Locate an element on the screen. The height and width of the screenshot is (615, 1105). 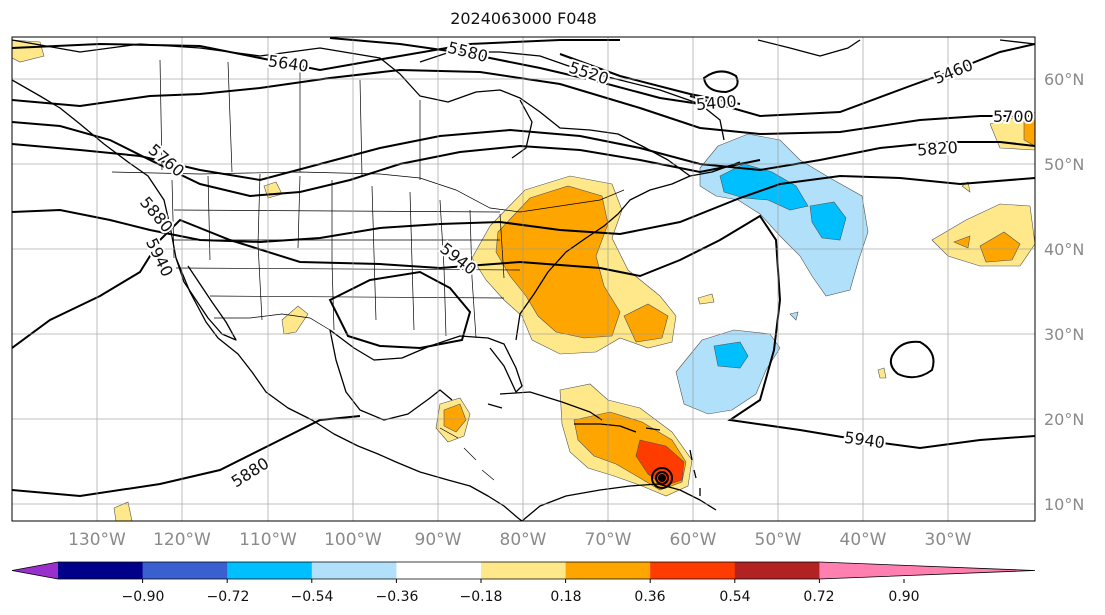
lat-label: 60°N is located at coordinates (1064, 79).